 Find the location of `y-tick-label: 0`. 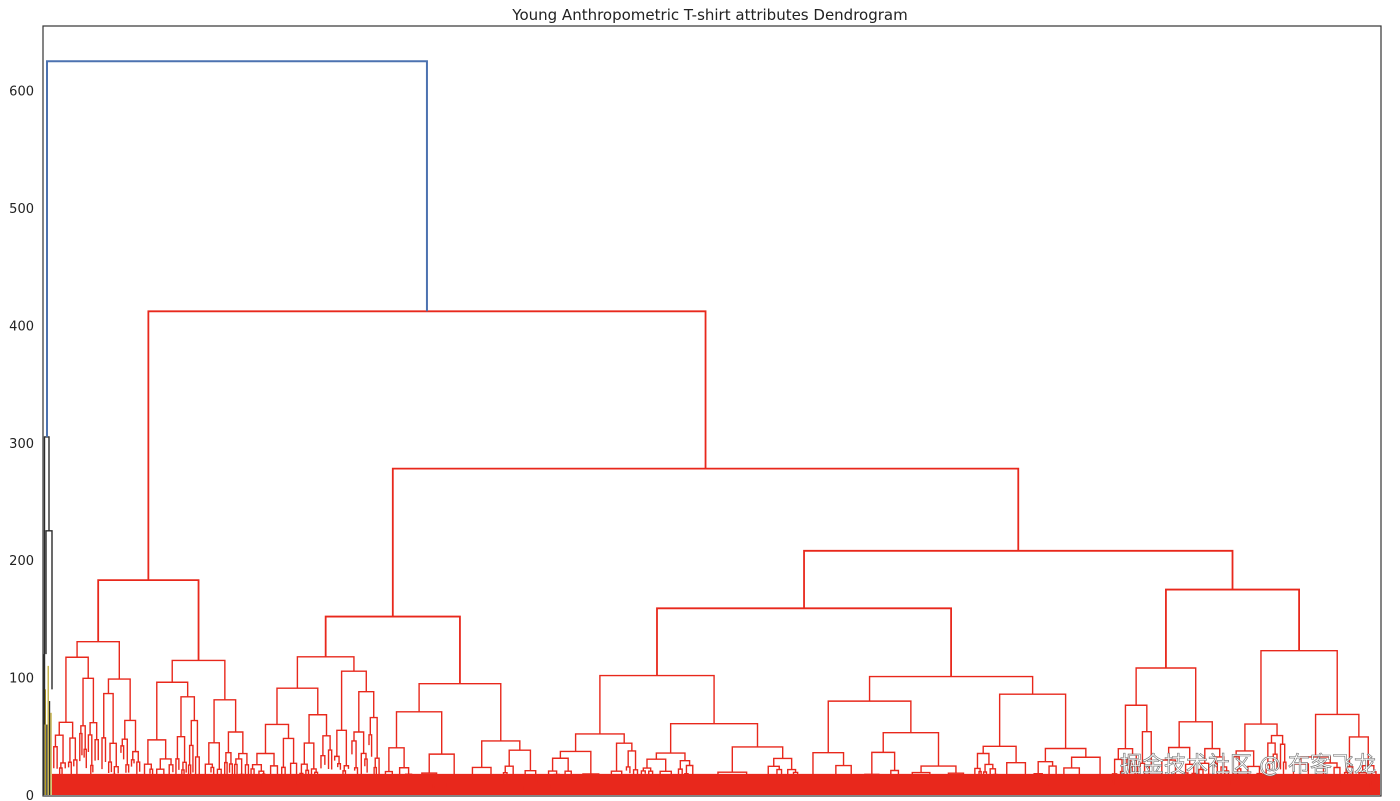

y-tick-label: 0 is located at coordinates (30, 795).